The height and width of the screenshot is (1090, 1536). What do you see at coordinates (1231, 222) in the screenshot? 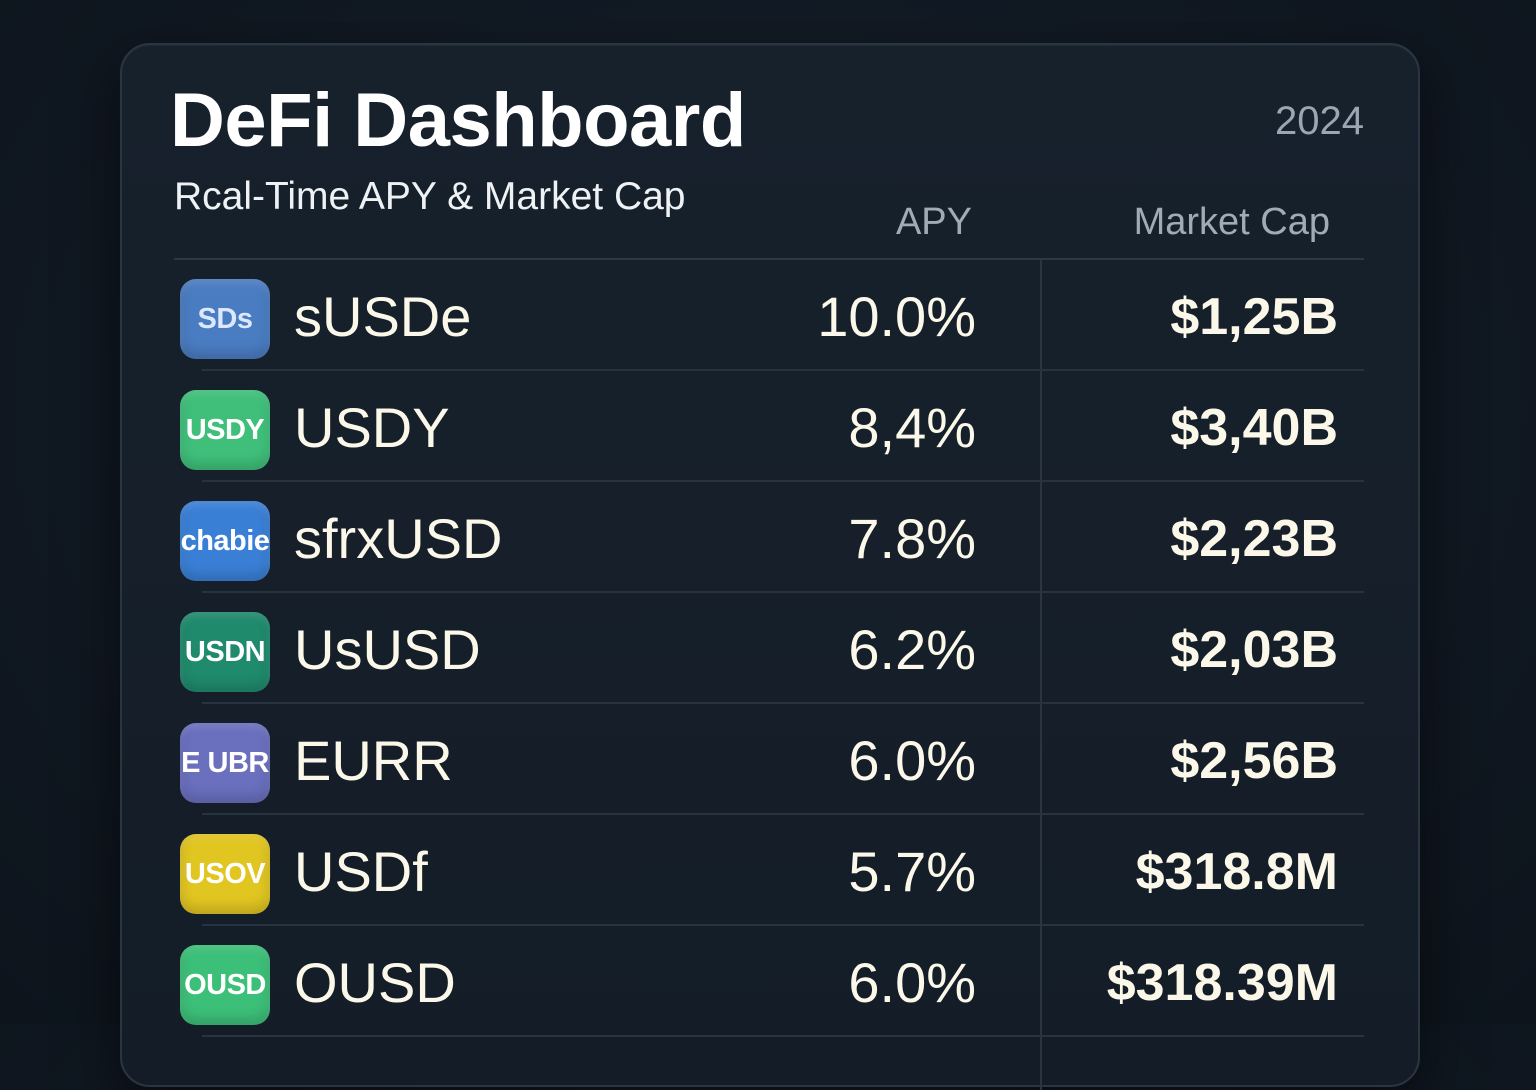
I see `market-cap-column-header: Market Cap` at bounding box center [1231, 222].